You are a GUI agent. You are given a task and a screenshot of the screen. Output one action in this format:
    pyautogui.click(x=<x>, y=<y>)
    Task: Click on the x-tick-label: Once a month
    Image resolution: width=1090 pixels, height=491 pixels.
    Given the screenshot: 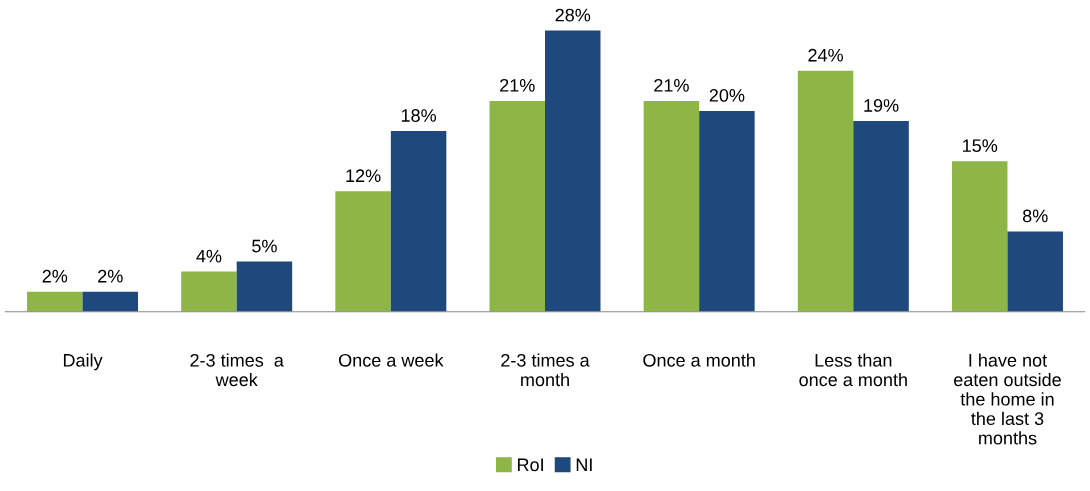 What is the action you would take?
    pyautogui.click(x=699, y=360)
    